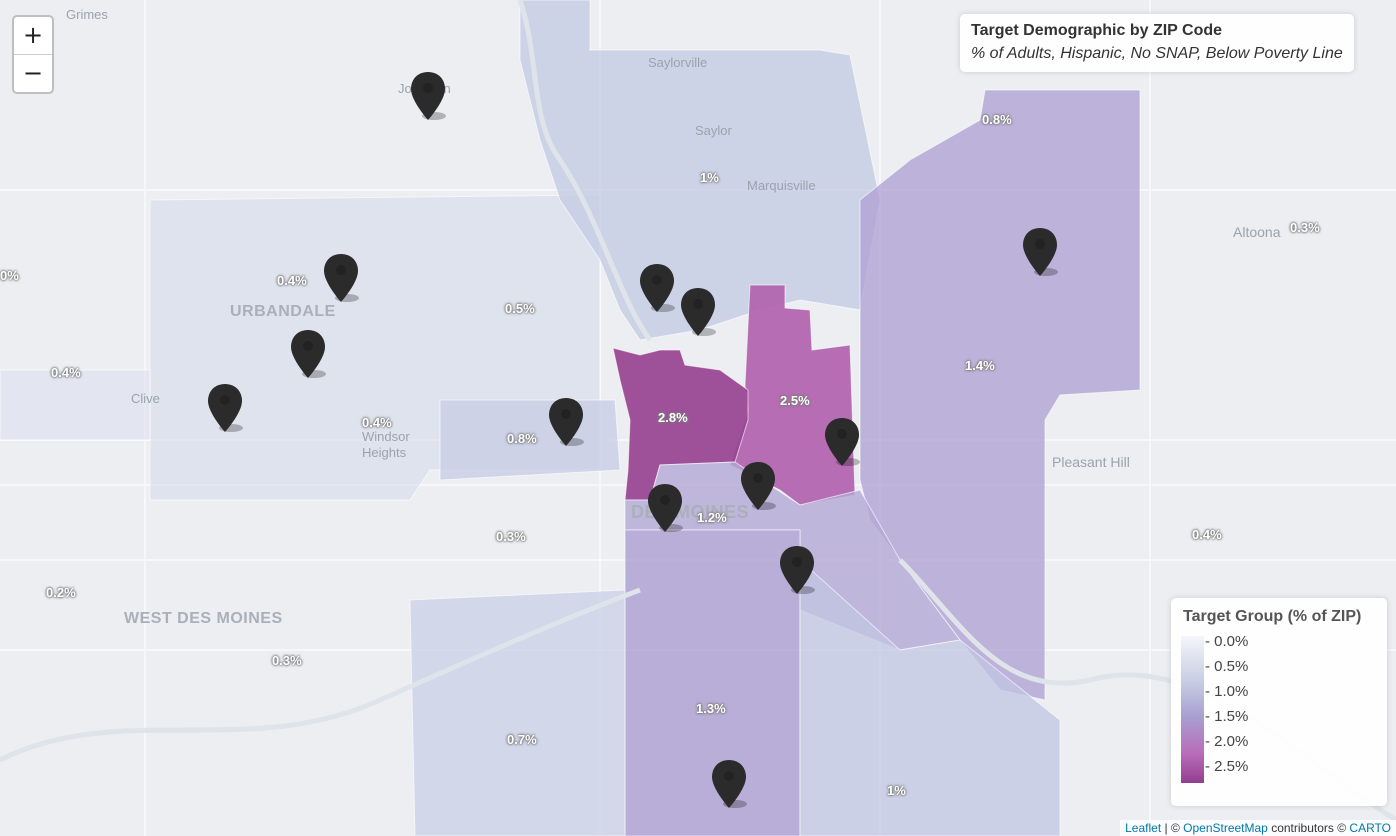 This screenshot has width=1396, height=836. I want to click on zoom-control: + −, so click(33, 54).